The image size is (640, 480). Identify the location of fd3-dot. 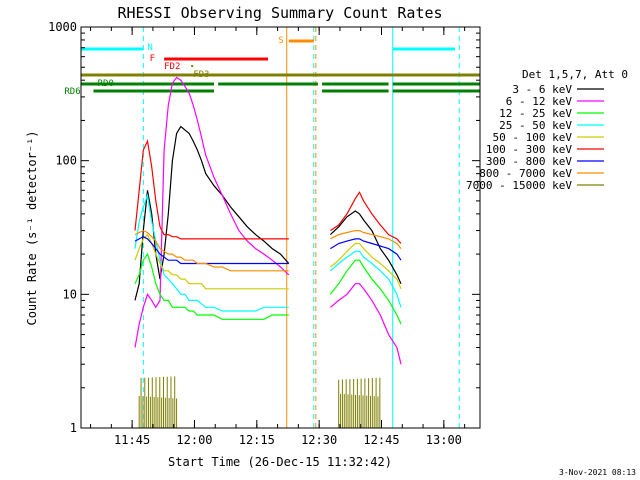
(192, 66).